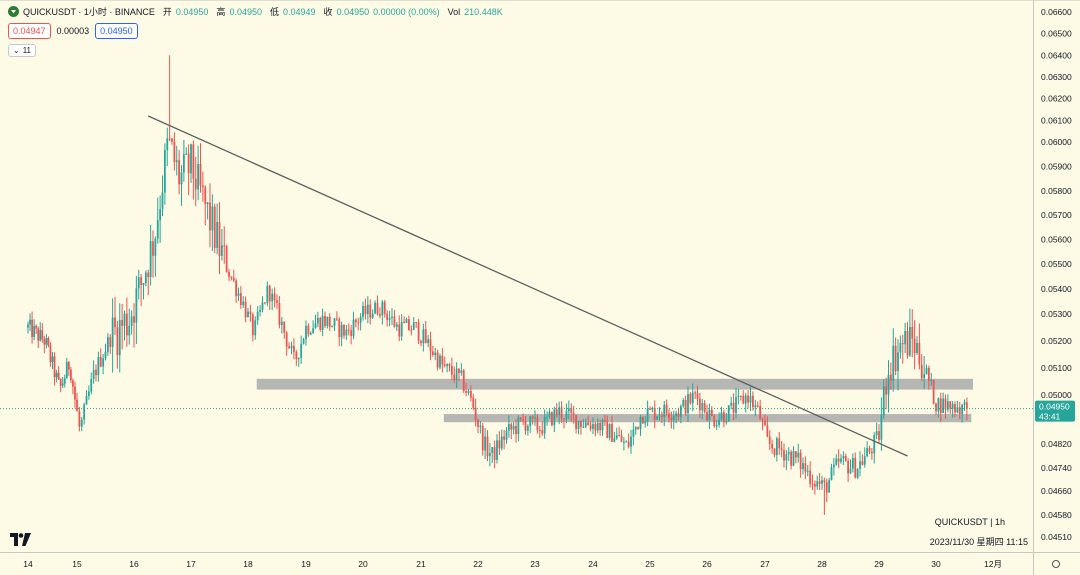 The height and width of the screenshot is (575, 1080). What do you see at coordinates (1050, 417) in the screenshot?
I see `current-price-tag-countdown: 43:41` at bounding box center [1050, 417].